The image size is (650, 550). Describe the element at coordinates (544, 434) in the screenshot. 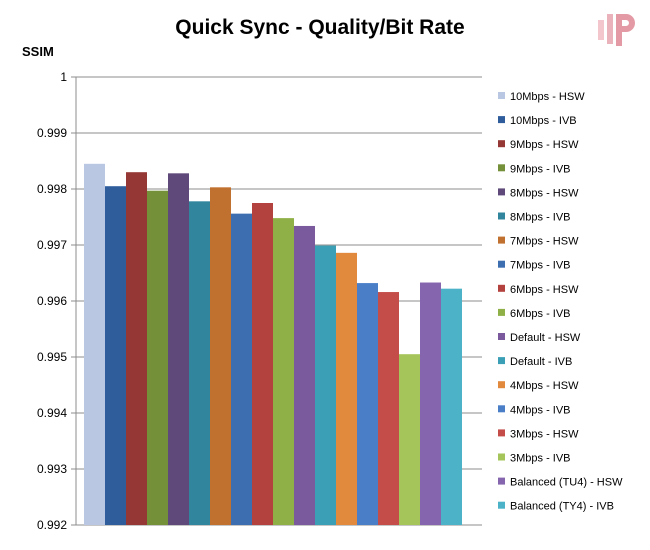

I see `legend-label: 3Mbps - HSW` at that location.